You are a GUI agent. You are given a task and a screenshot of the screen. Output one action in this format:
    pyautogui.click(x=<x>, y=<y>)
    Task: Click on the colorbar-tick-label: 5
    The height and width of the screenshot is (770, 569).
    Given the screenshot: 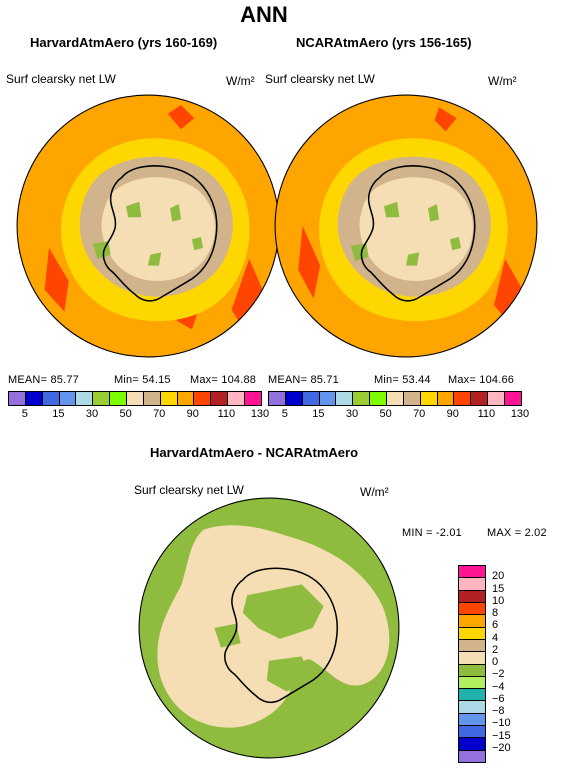 What is the action you would take?
    pyautogui.click(x=24, y=414)
    